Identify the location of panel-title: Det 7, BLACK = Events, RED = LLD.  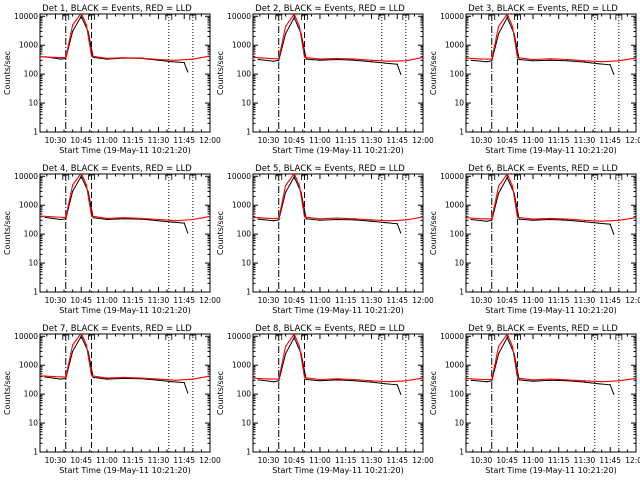
(117, 329).